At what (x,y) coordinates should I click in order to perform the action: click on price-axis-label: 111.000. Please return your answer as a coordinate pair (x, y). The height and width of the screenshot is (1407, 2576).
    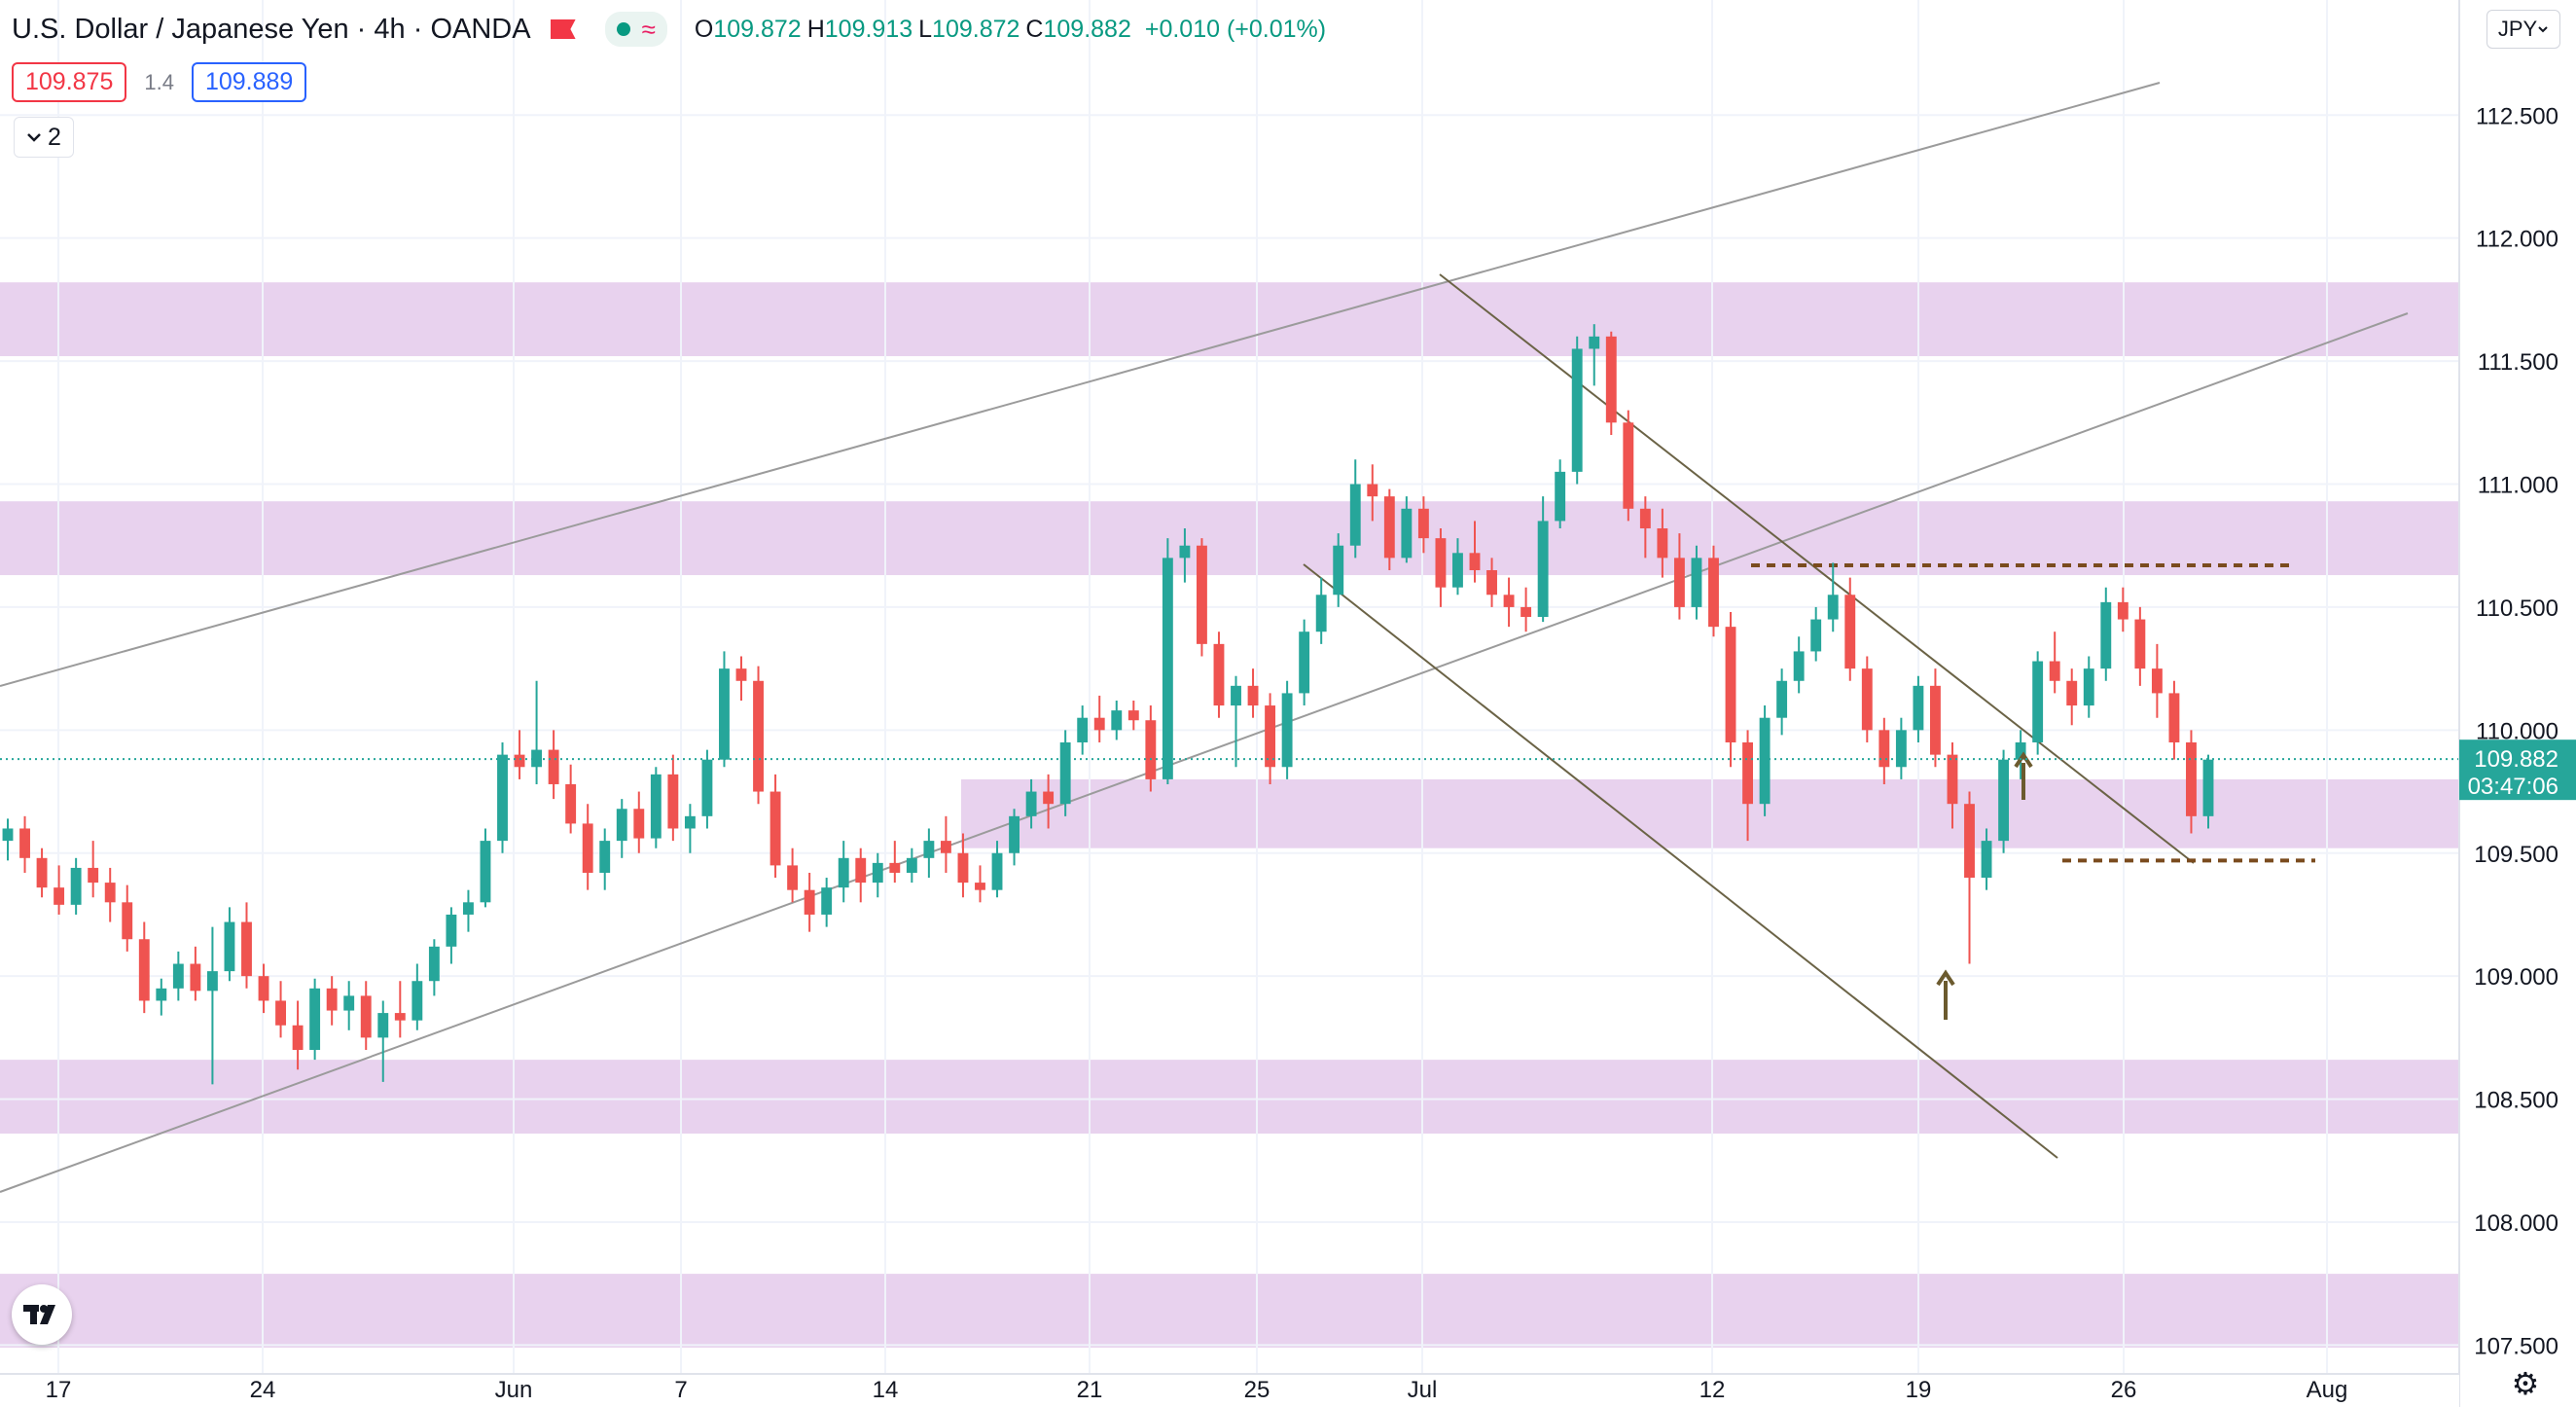
    Looking at the image, I should click on (2518, 486).